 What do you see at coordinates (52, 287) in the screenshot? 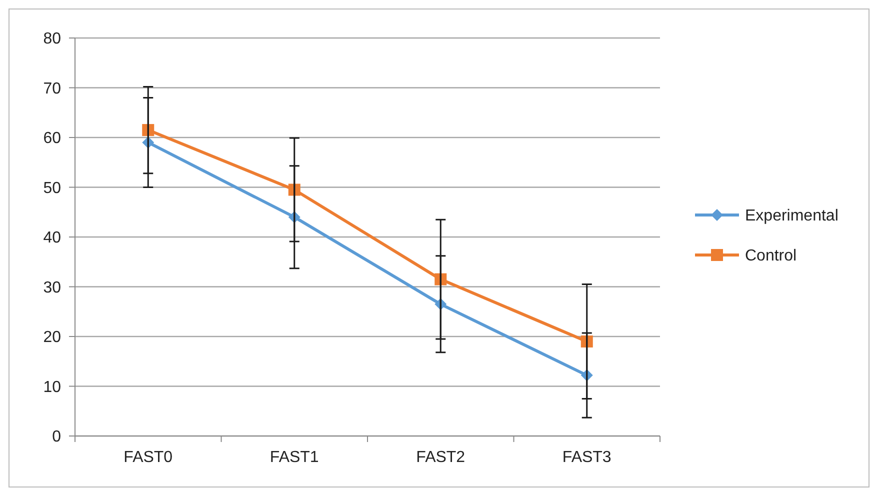
I see `y-tick-label: 30` at bounding box center [52, 287].